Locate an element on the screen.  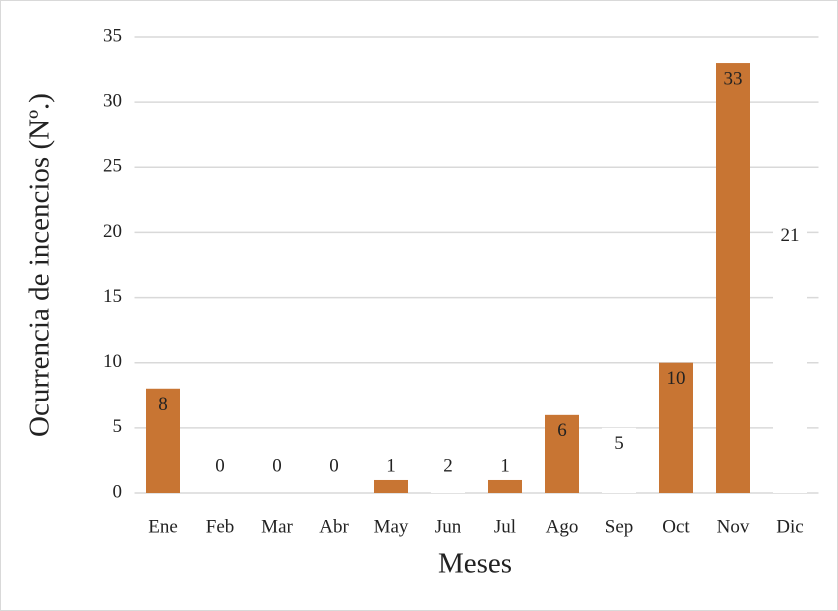
x-tick-label: Oct is located at coordinates (676, 526).